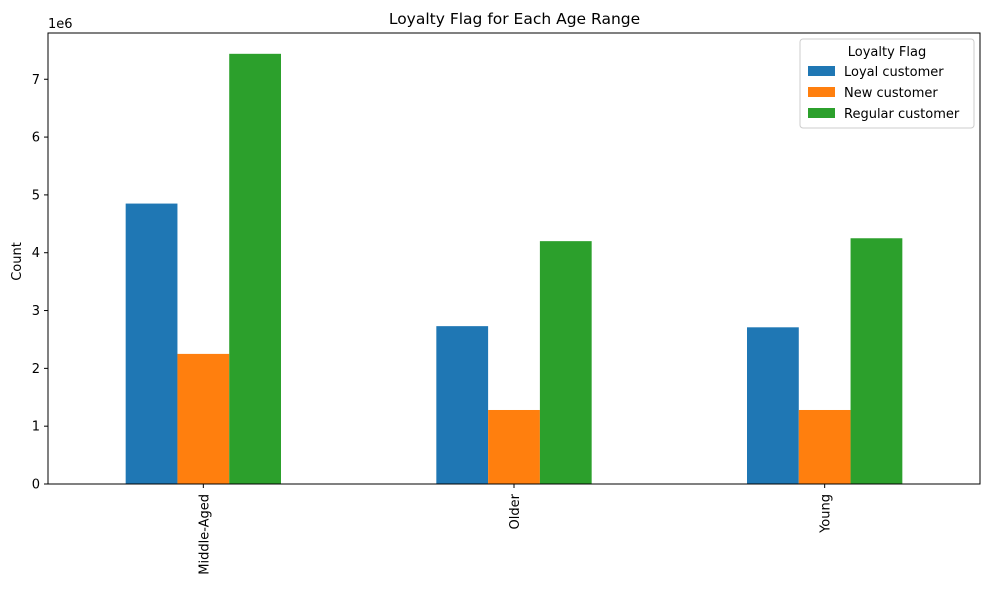 The image size is (989, 590). Describe the element at coordinates (891, 93) in the screenshot. I see `legend-label: New customer` at that location.